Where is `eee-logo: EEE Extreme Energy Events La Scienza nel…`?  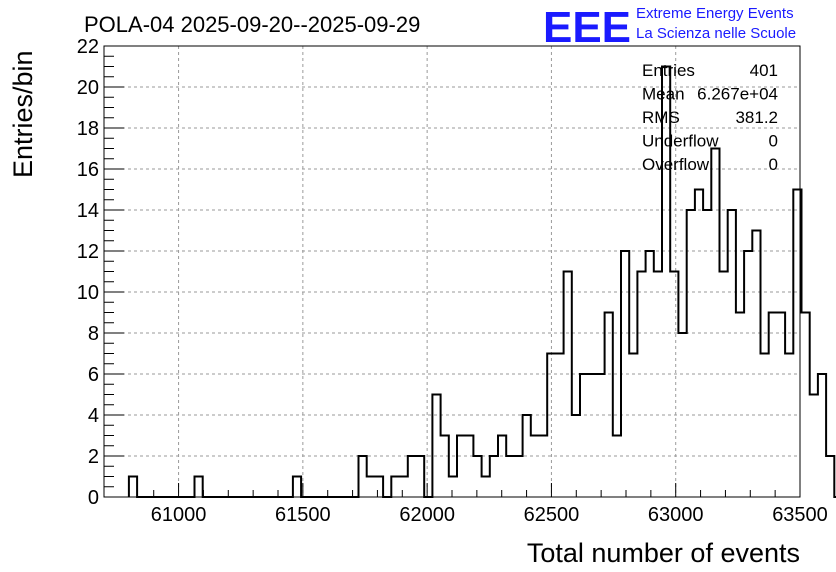 eee-logo: EEE Extreme Energy Events La Scienza nel… is located at coordinates (669, 27).